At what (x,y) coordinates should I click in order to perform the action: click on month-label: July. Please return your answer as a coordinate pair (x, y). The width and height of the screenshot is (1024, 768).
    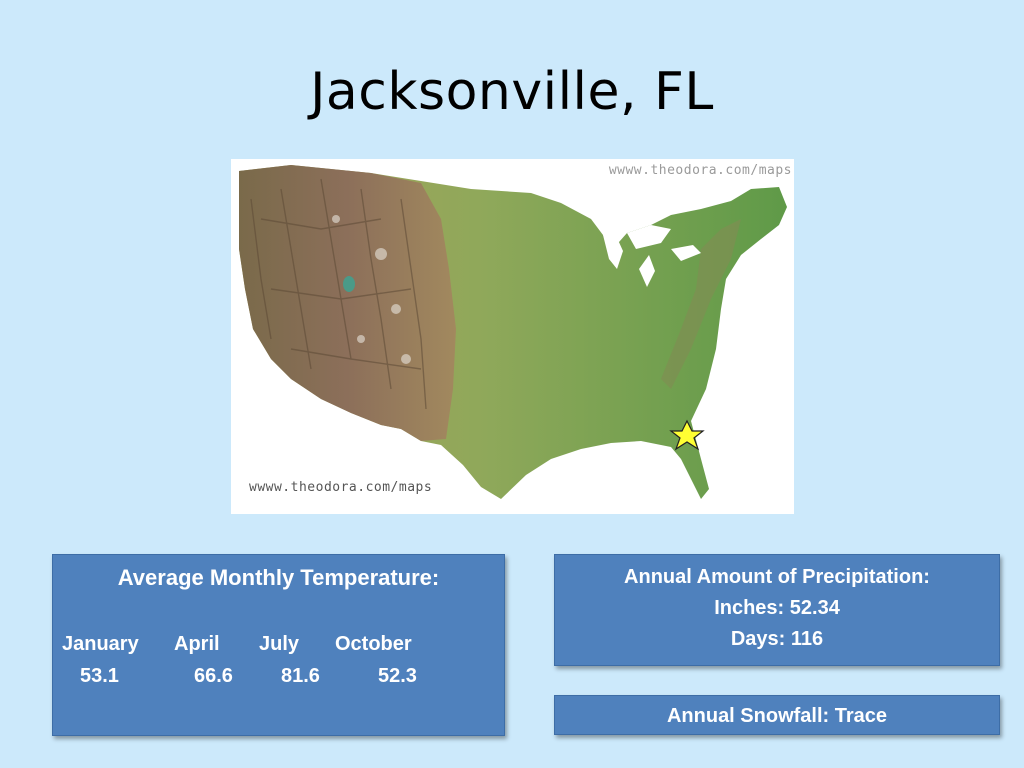
    Looking at the image, I should click on (279, 644).